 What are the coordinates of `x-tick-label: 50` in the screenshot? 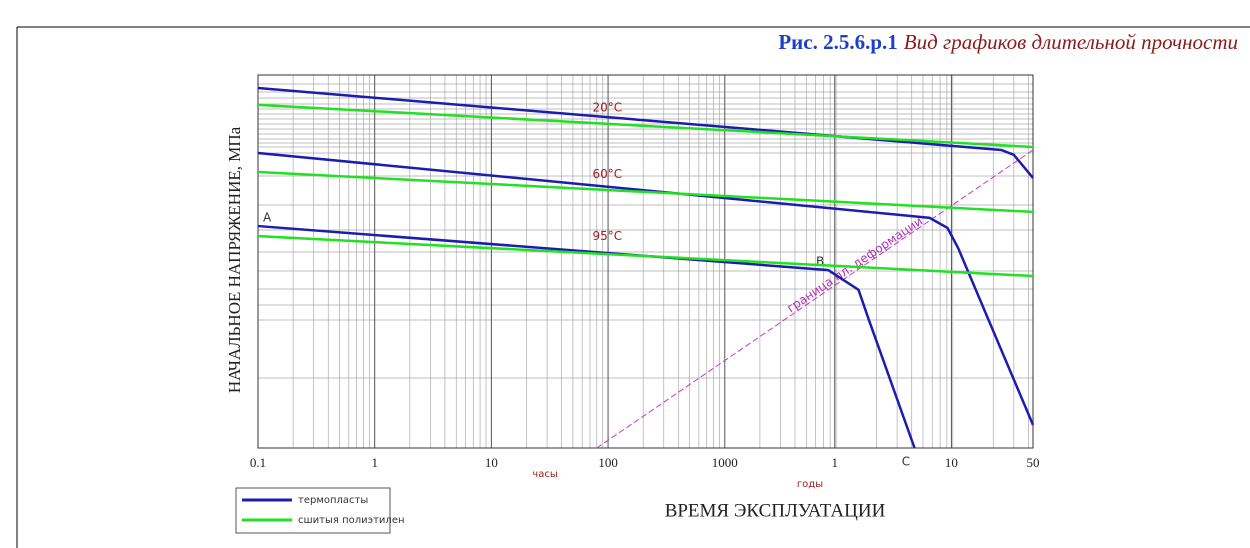 It's located at (1033, 462).